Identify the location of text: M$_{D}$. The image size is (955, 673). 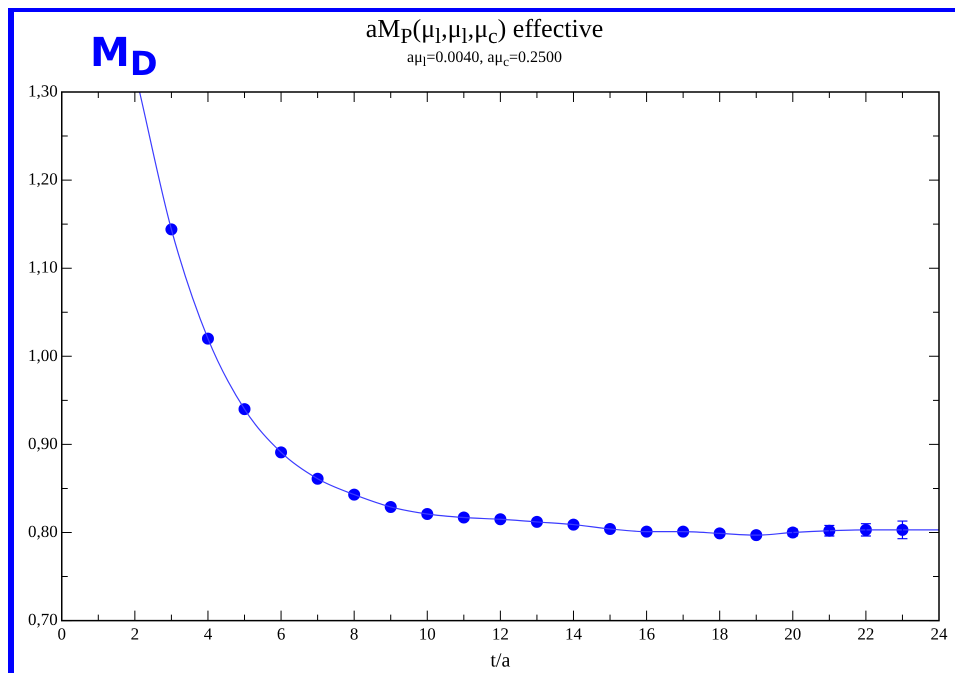
(124, 56).